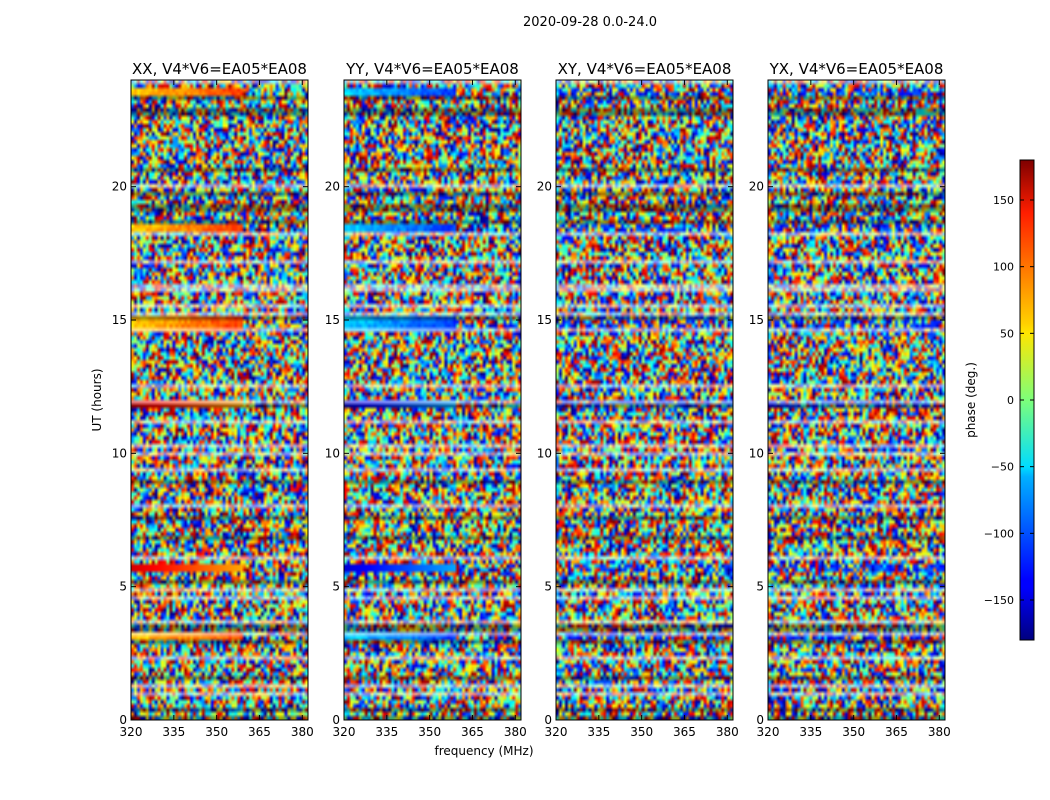 Image resolution: width=1050 pixels, height=800 pixels. I want to click on y-axis-label: UT (hours), so click(97, 399).